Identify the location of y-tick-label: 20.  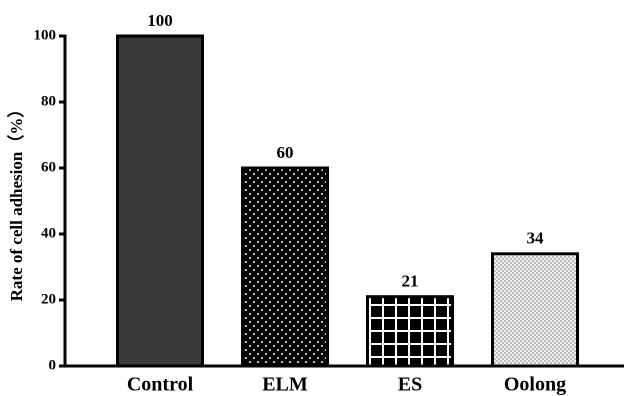
(48, 299).